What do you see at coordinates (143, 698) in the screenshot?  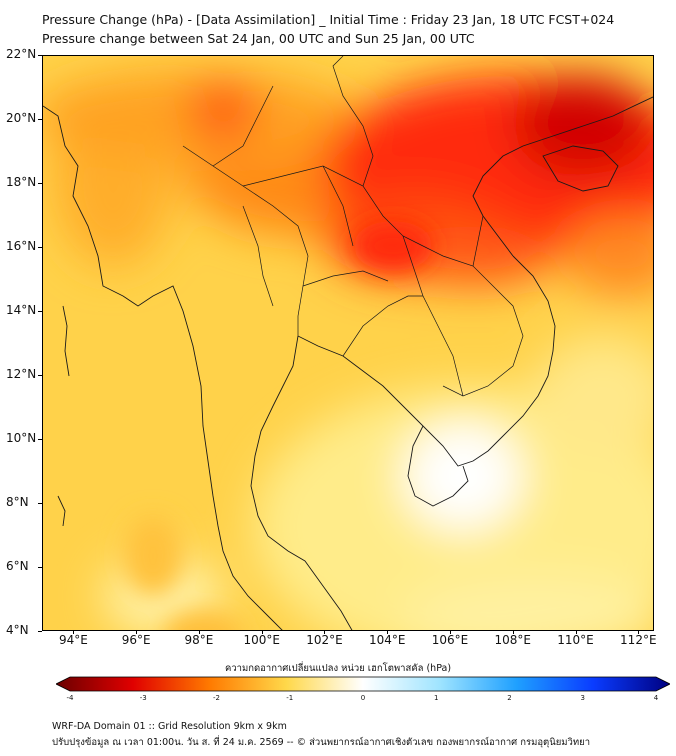 I see `colorbar-tick-label: -3` at bounding box center [143, 698].